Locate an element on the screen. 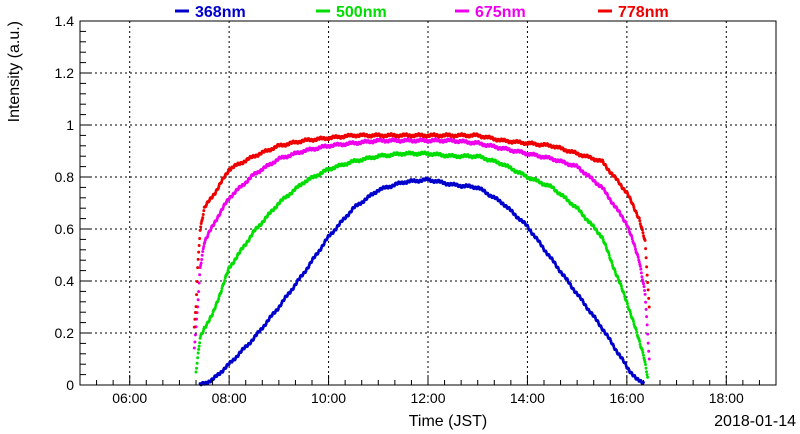 The width and height of the screenshot is (800, 434). date-label: 2018-01-14 is located at coordinates (755, 421).